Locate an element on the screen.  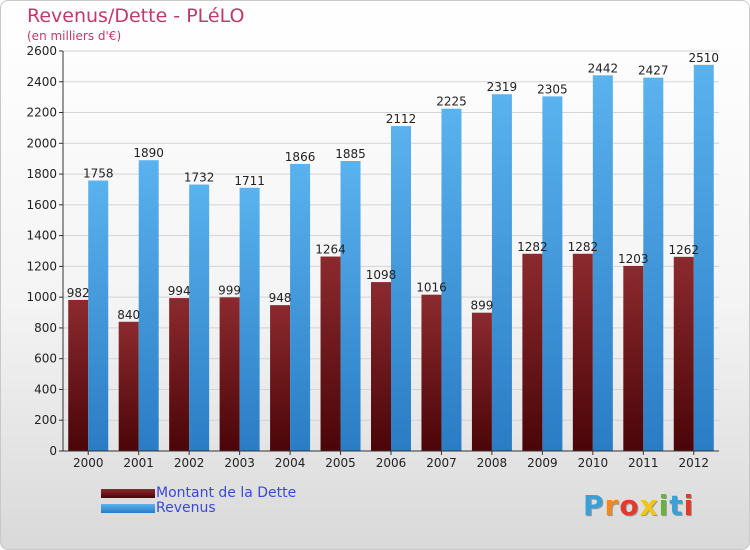
data-label-revenue: 1866 is located at coordinates (300, 157).